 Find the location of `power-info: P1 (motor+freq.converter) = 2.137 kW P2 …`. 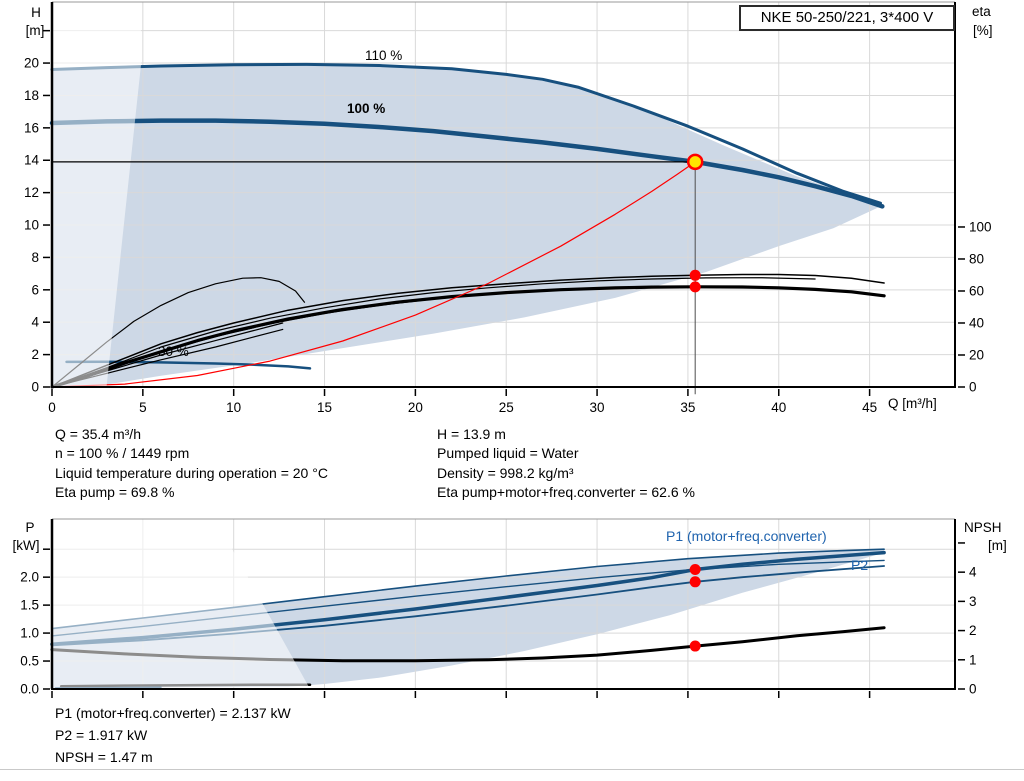

power-info: P1 (motor+freq.converter) = 2.137 kW P2 … is located at coordinates (173, 735).